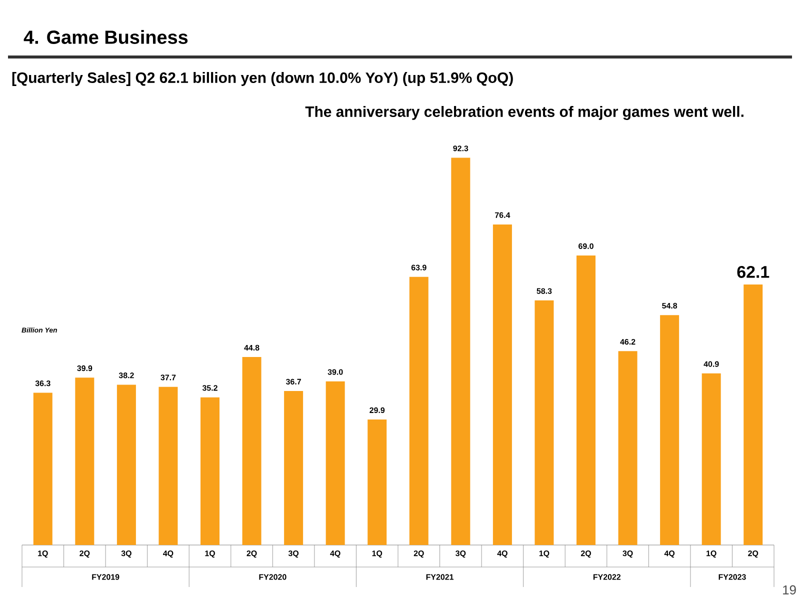  Describe the element at coordinates (106, 37) in the screenshot. I see `chart-title: 4. Game Business` at that location.